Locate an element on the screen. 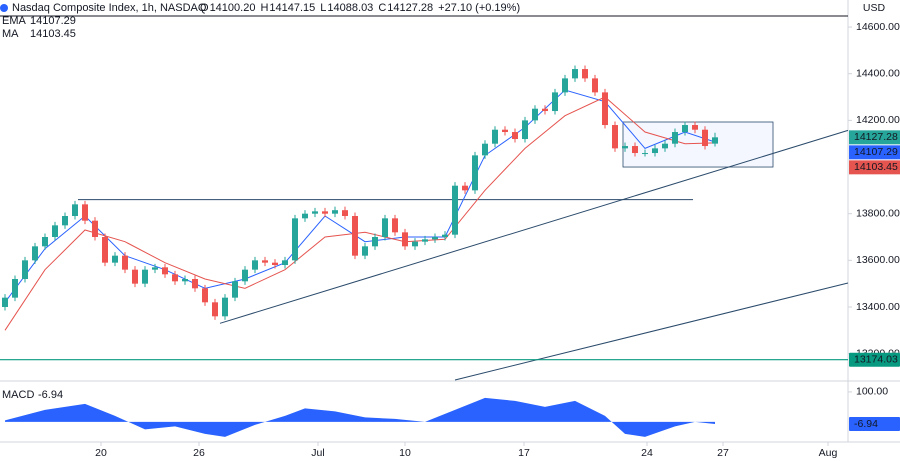  macd-label: MACD is located at coordinates (18, 395).